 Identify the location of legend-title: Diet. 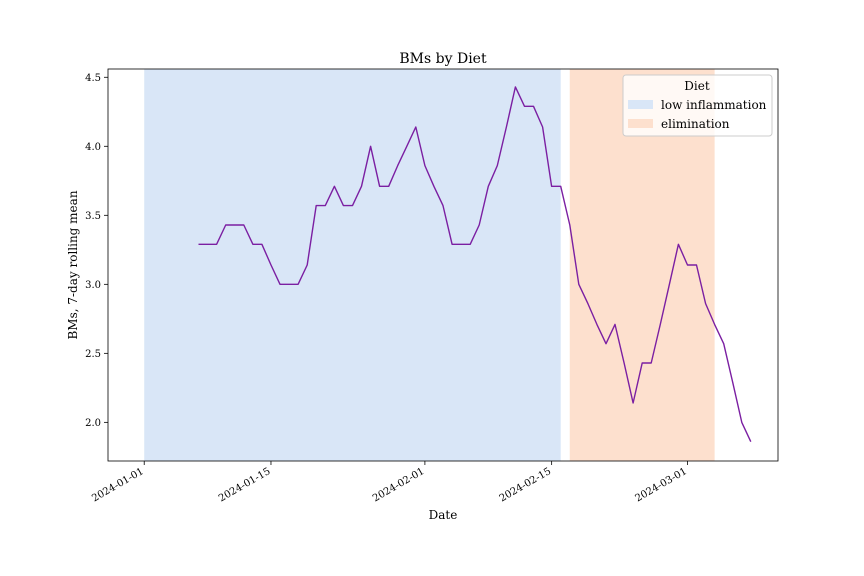
(697, 86).